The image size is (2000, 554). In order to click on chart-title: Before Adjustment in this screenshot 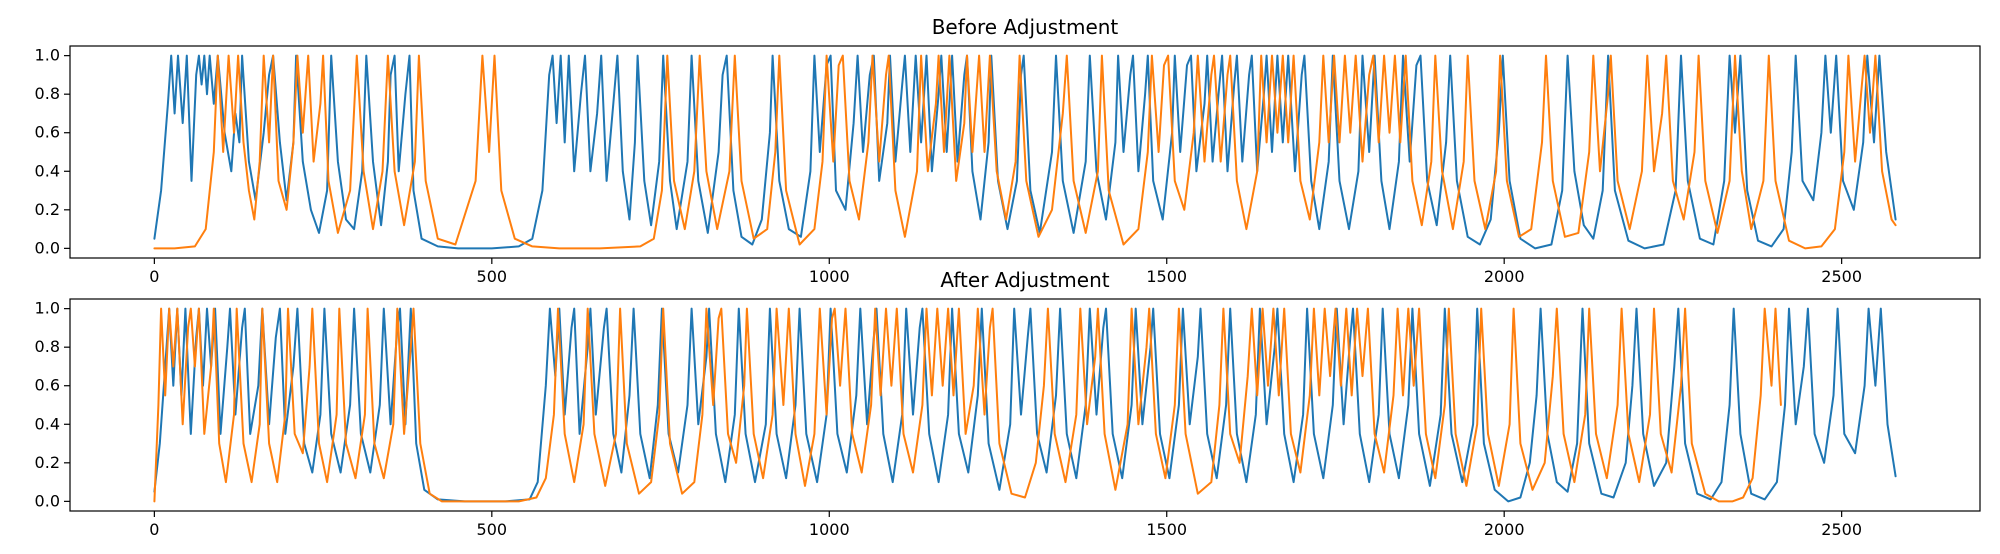, I will do `click(1025, 27)`.